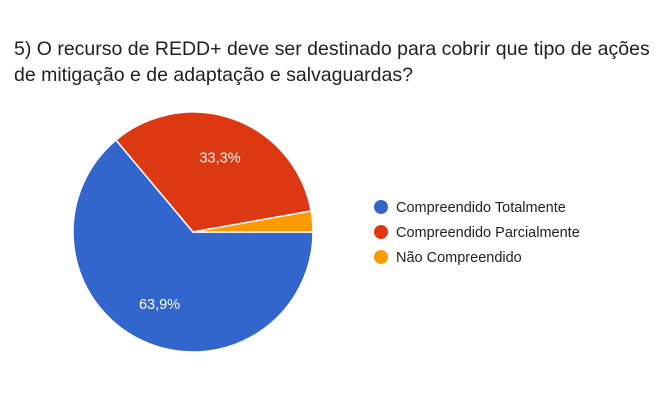  I want to click on slice-label-0: 63,9%, so click(159, 305).